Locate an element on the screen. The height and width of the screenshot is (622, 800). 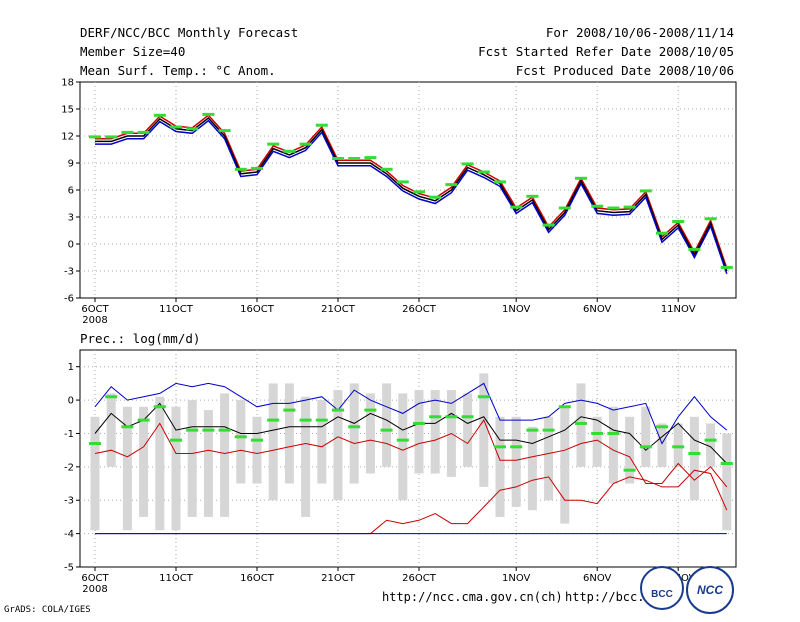
y-tick-label: -2 is located at coordinates (69, 467).